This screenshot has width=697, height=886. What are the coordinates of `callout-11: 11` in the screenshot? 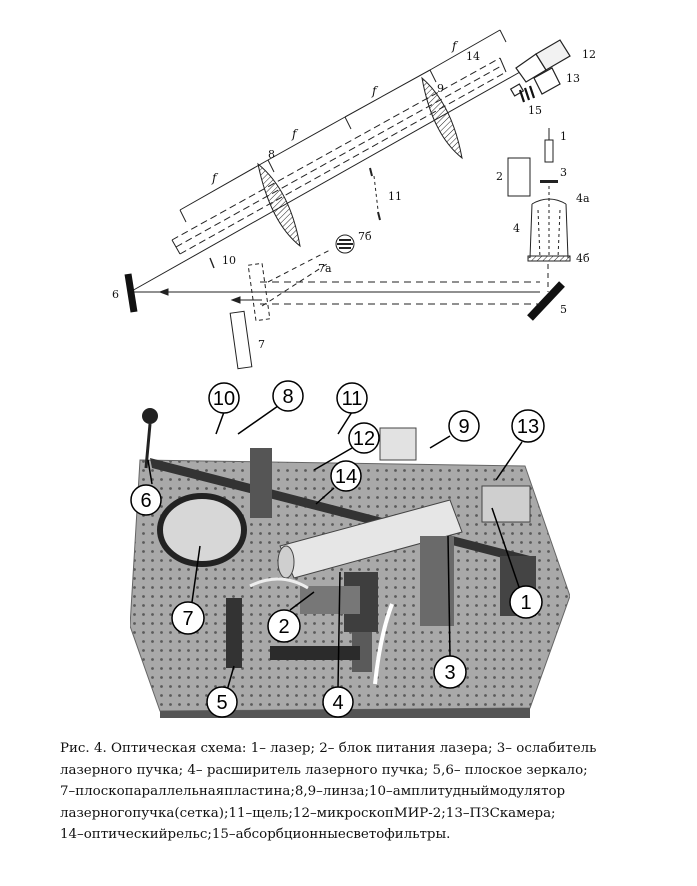 It's located at (352, 408).